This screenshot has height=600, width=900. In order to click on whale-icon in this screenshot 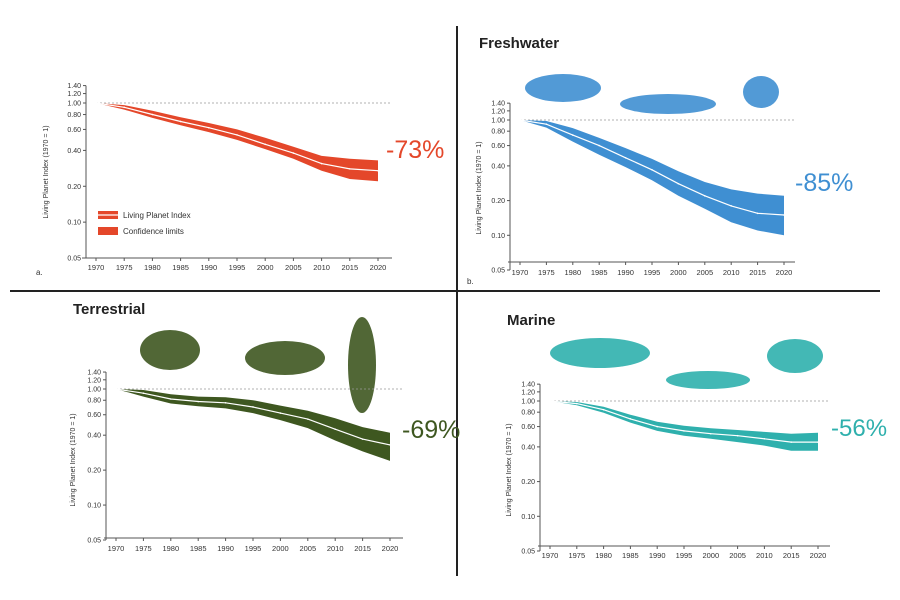, I will do `click(600, 353)`.